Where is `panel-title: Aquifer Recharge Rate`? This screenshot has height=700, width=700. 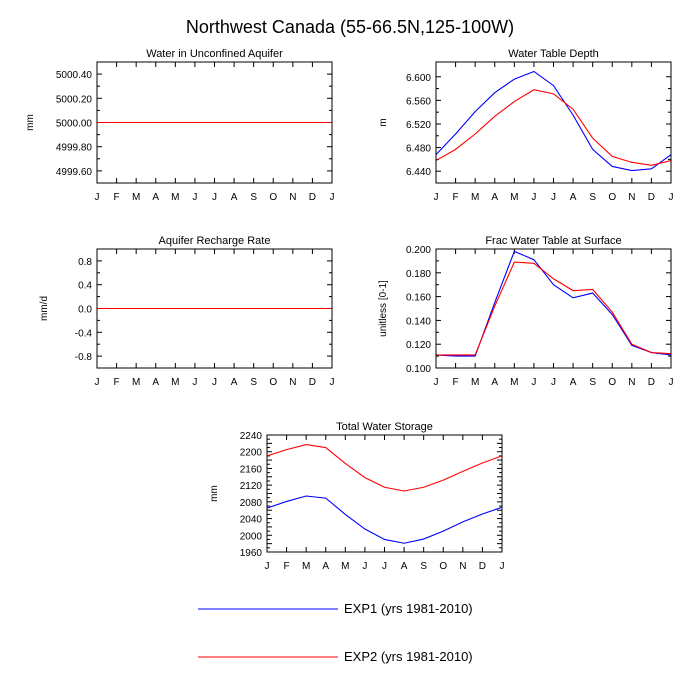 panel-title: Aquifer Recharge Rate is located at coordinates (215, 241).